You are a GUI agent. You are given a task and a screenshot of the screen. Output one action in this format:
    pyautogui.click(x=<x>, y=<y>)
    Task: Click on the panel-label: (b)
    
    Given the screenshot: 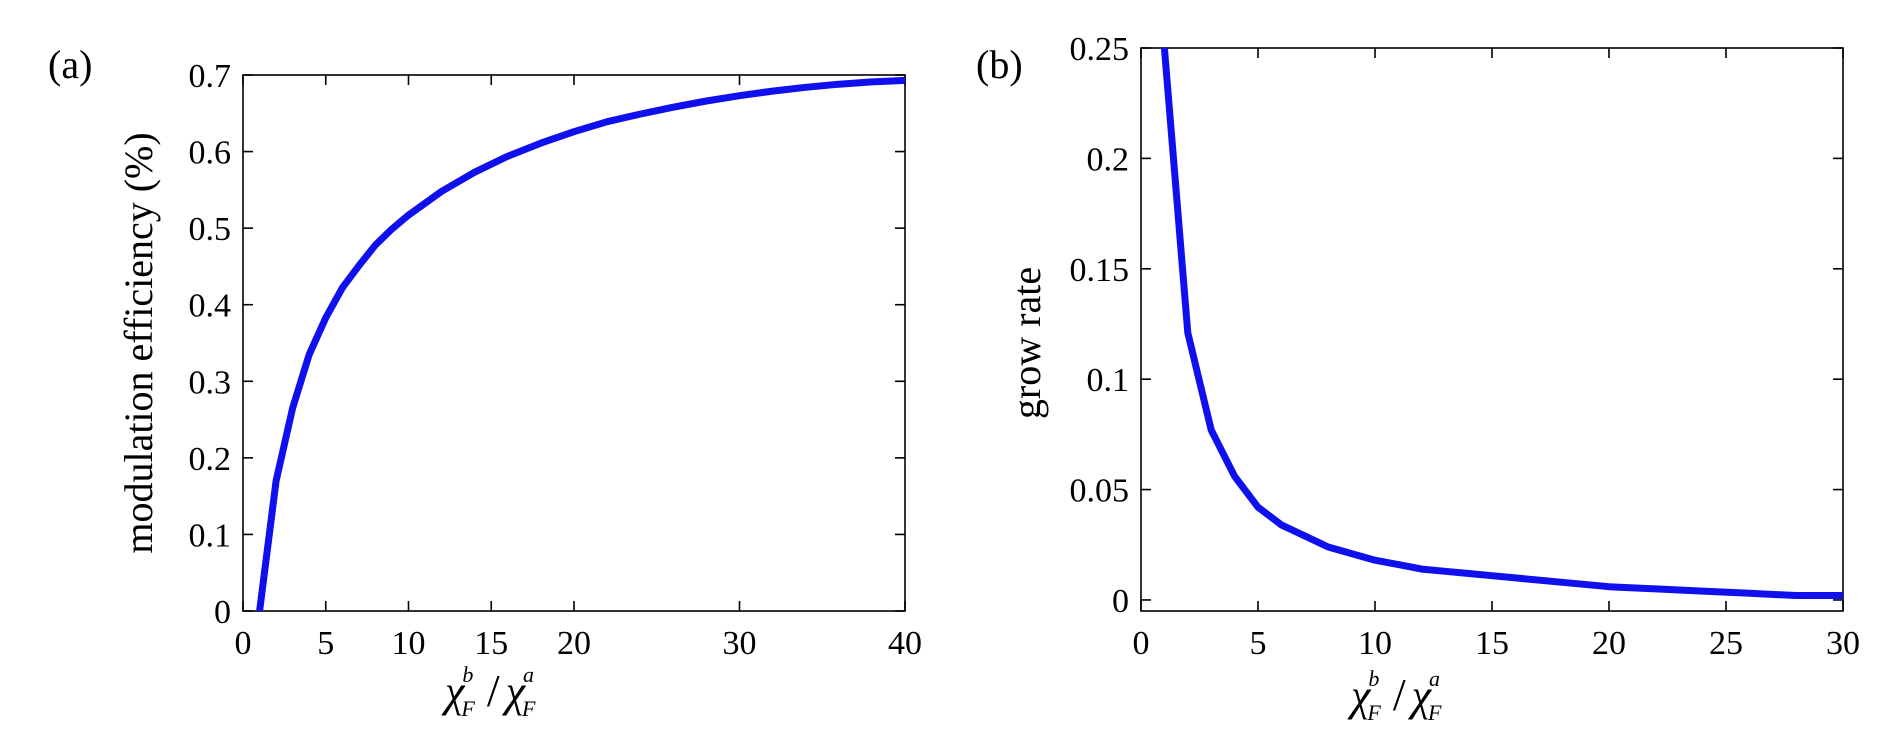 What is the action you would take?
    pyautogui.click(x=999, y=64)
    